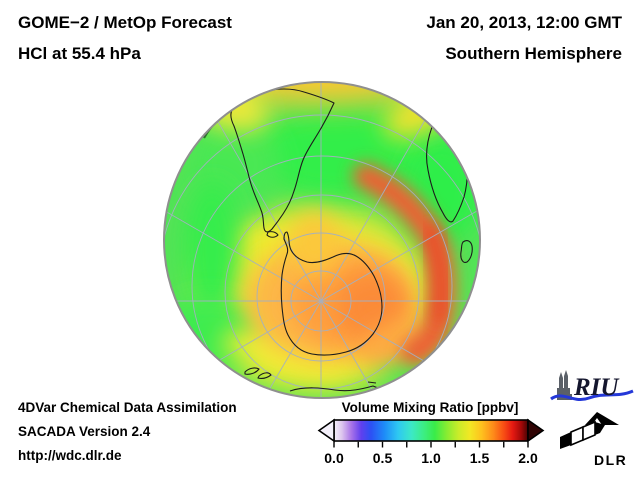  I want to click on colorbar-tick-label: 0.0, so click(334, 458).